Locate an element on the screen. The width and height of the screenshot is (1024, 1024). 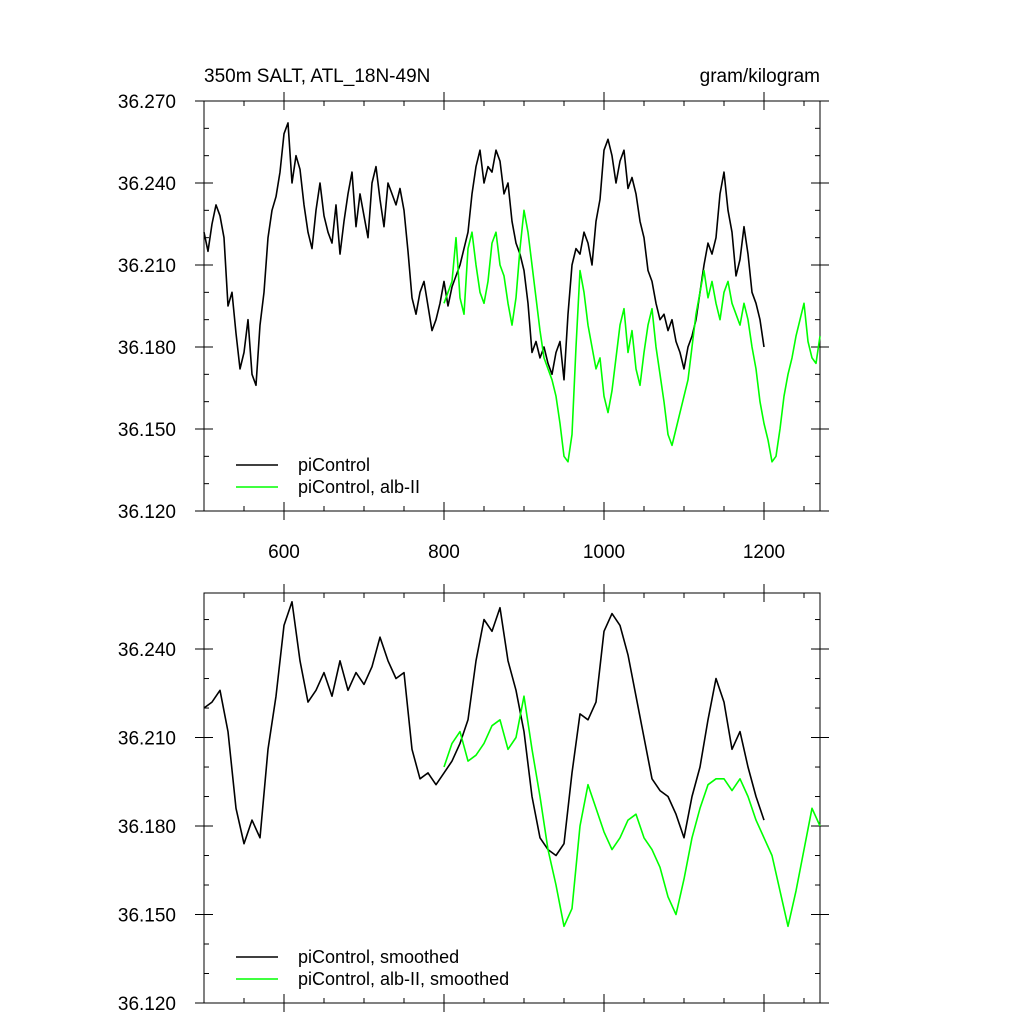
units-label: gram/kilogram is located at coordinates (760, 76).